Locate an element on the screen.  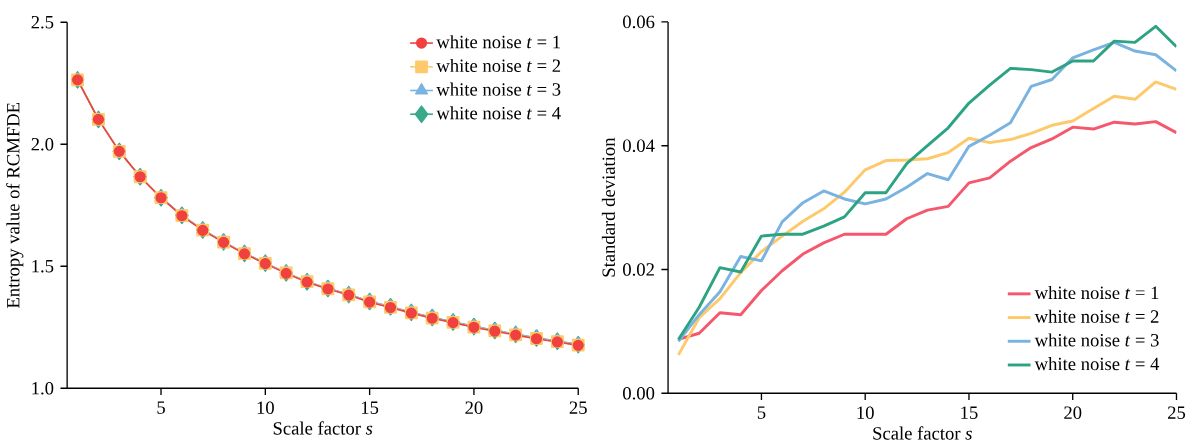
y-axis-title: Standard deviation is located at coordinates (608, 207).